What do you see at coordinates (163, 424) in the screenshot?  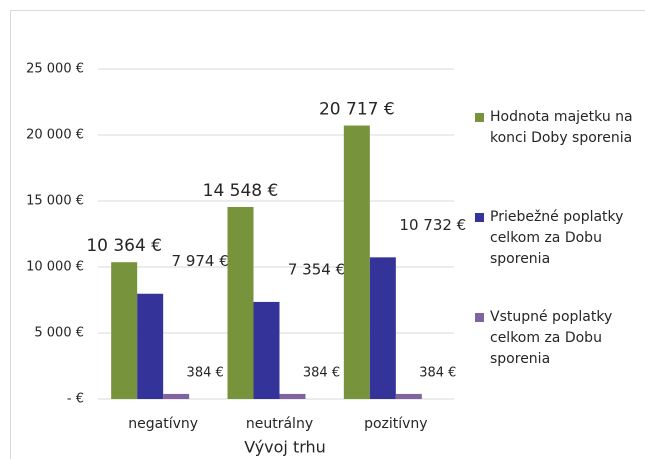 I see `x-tick-label: negatívny` at bounding box center [163, 424].